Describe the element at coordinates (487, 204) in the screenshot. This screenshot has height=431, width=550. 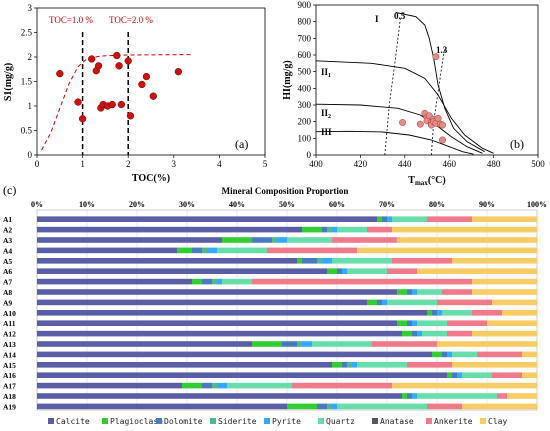
I see `x-tick-label: 90%` at that location.